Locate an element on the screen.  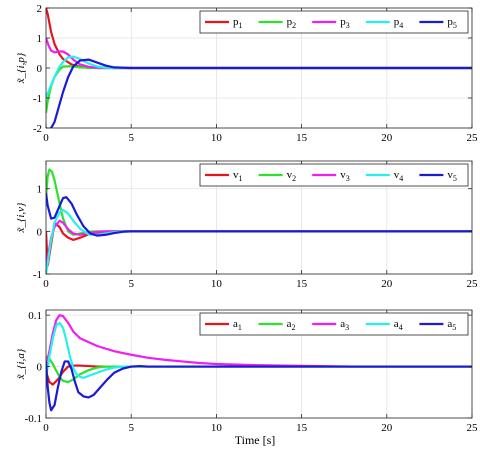
y-tick-label: -2 is located at coordinates (37, 129).